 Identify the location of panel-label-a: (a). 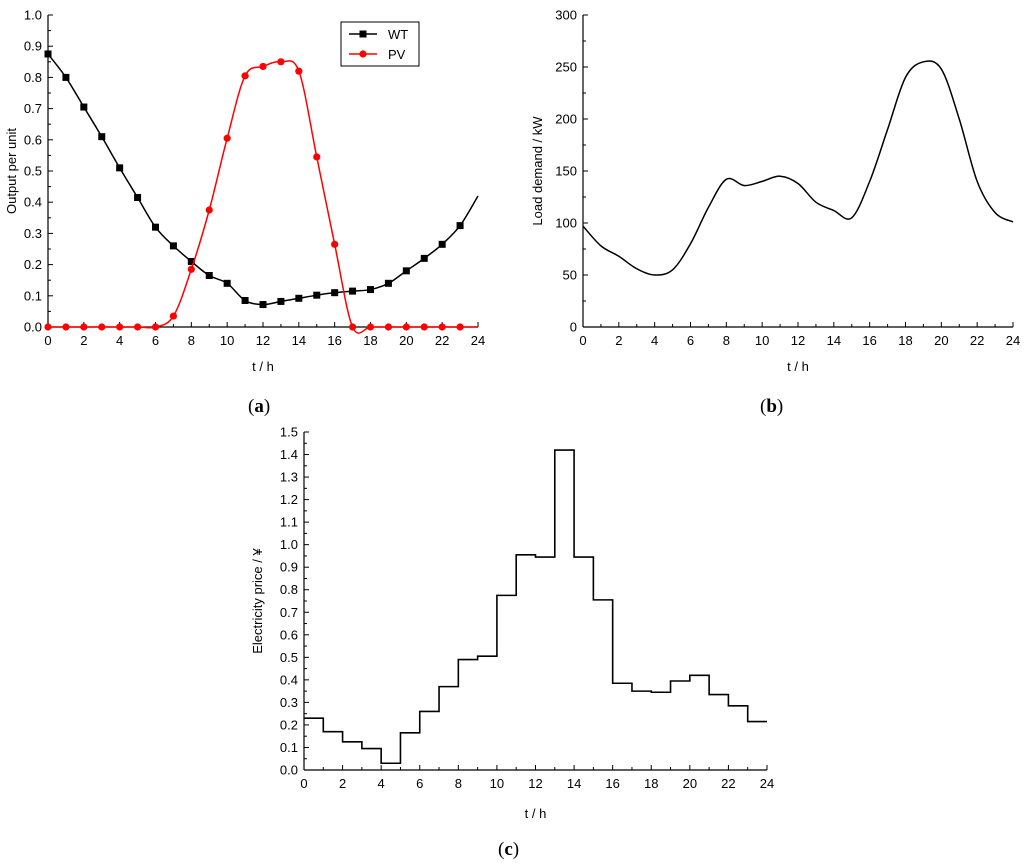
(259, 406).